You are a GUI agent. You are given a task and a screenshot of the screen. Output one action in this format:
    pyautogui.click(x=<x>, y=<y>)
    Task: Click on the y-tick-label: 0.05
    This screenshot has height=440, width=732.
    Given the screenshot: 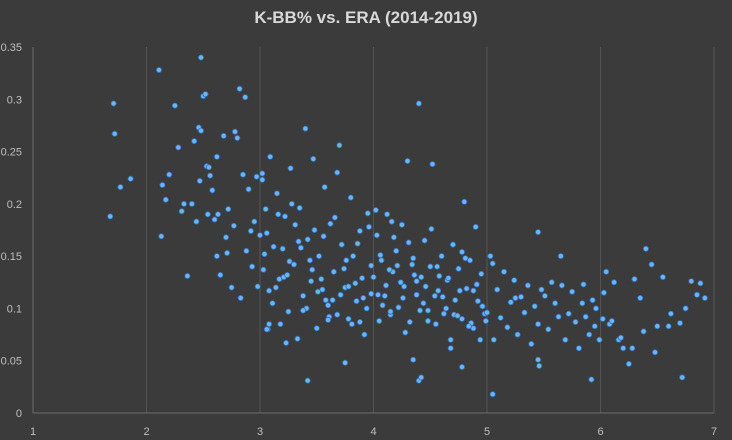 What is the action you would take?
    pyautogui.click(x=11, y=362)
    